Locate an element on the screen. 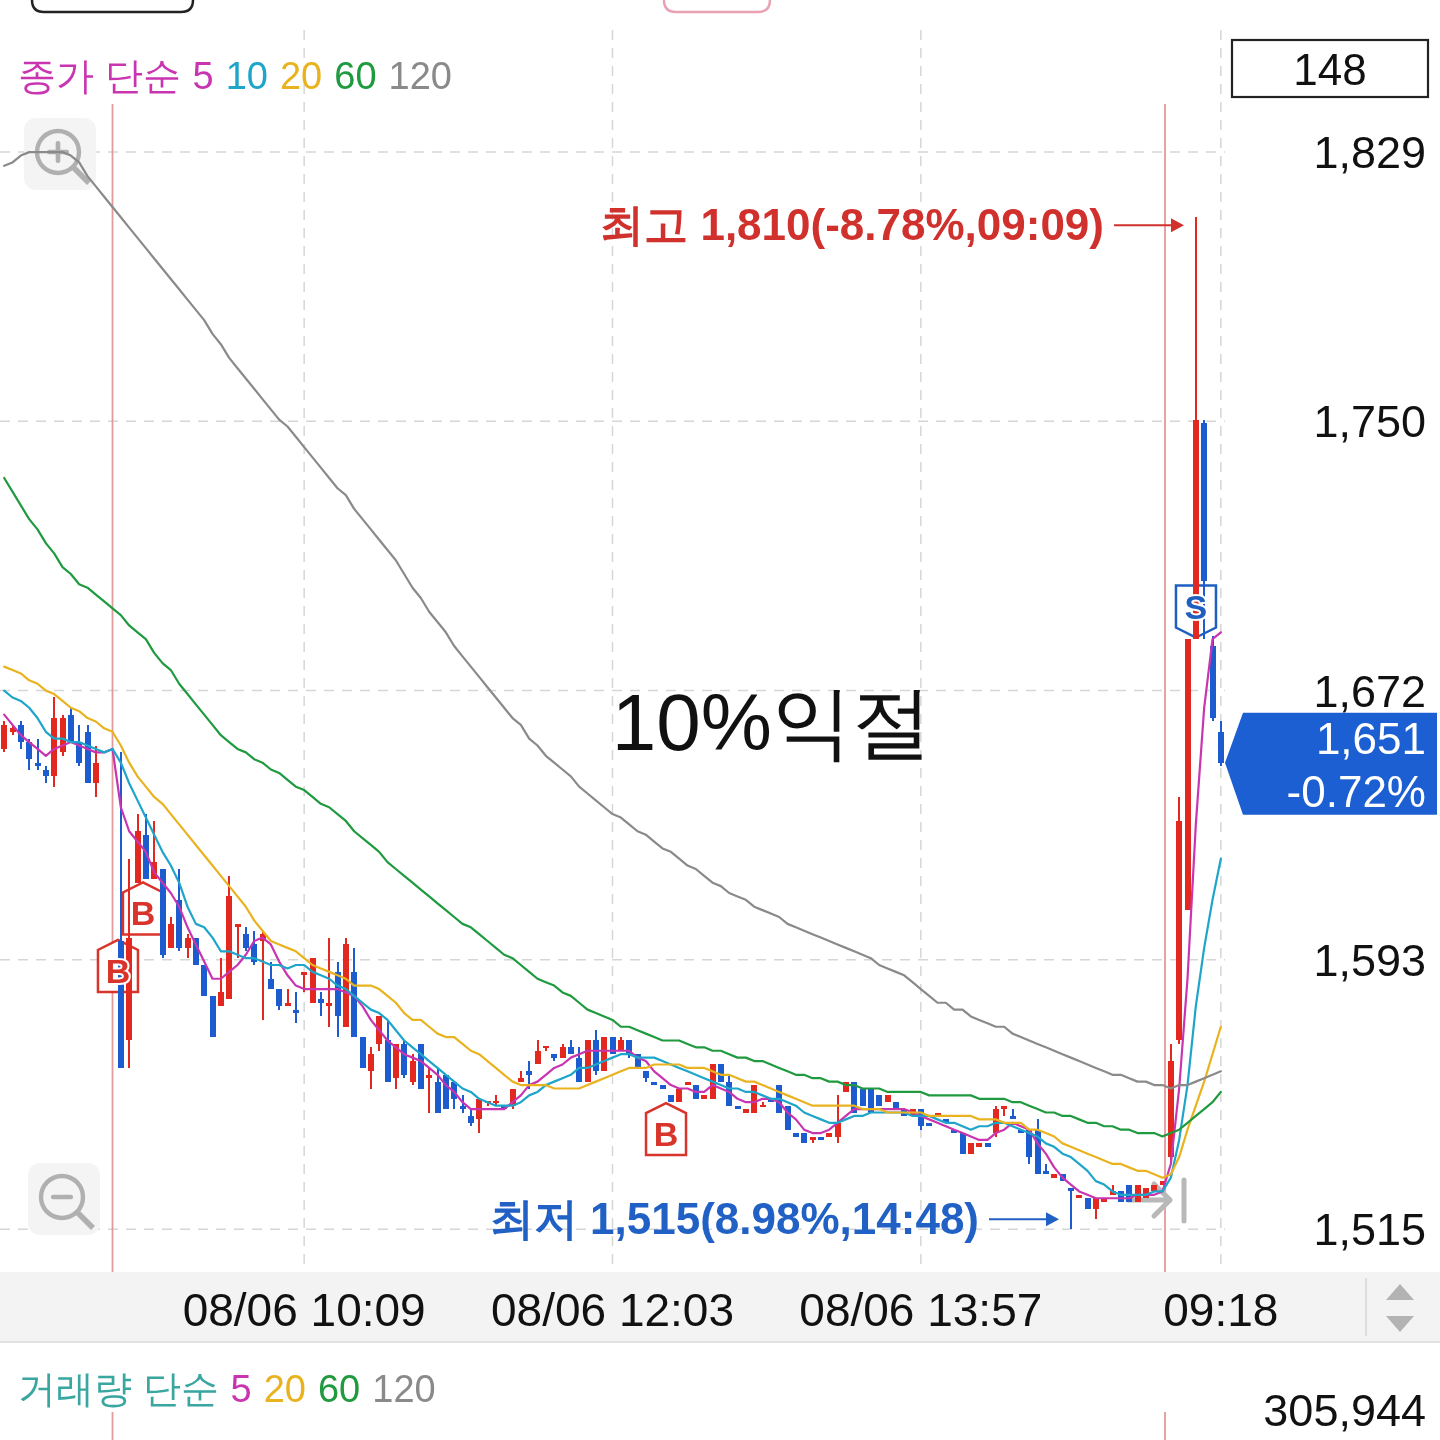  text: 120 is located at coordinates (404, 1389).